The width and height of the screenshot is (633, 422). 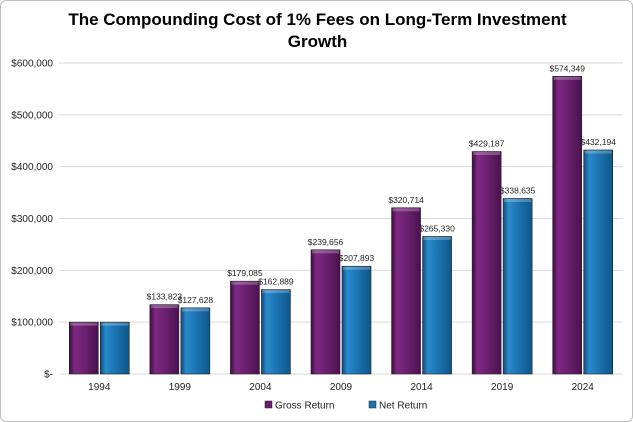 I want to click on y-tick-label: $200,000, so click(x=32, y=271).